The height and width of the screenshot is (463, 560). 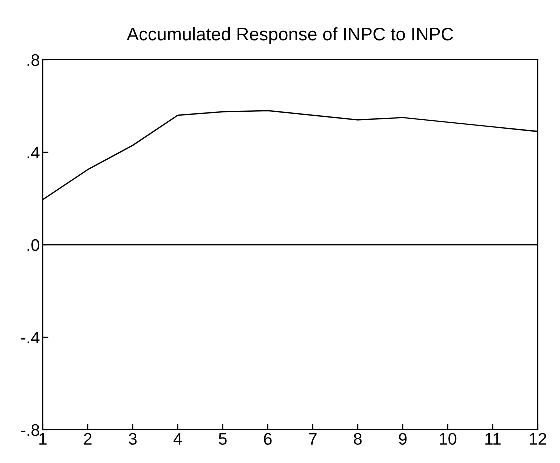 What do you see at coordinates (43, 439) in the screenshot?
I see `x-tick-label: 1` at bounding box center [43, 439].